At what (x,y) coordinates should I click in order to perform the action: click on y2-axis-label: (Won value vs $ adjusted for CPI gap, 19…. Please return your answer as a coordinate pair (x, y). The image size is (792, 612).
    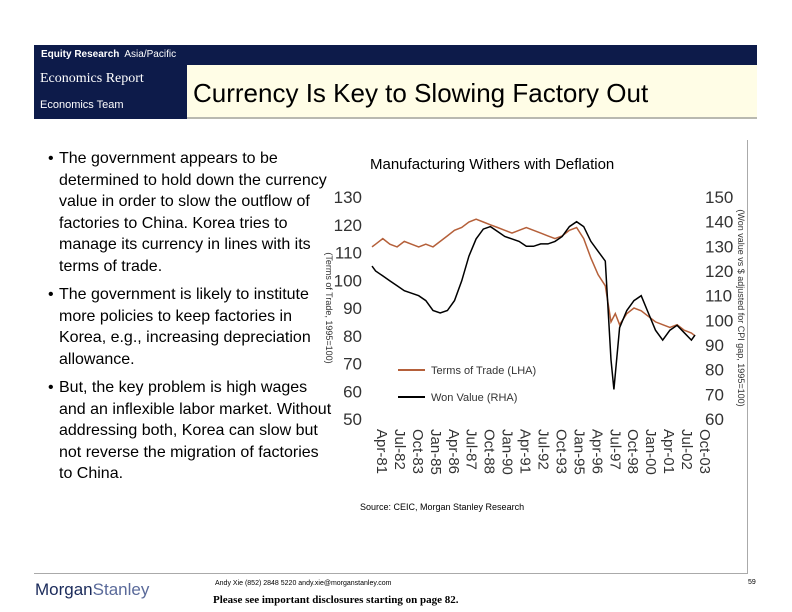
    Looking at the image, I should click on (741, 307).